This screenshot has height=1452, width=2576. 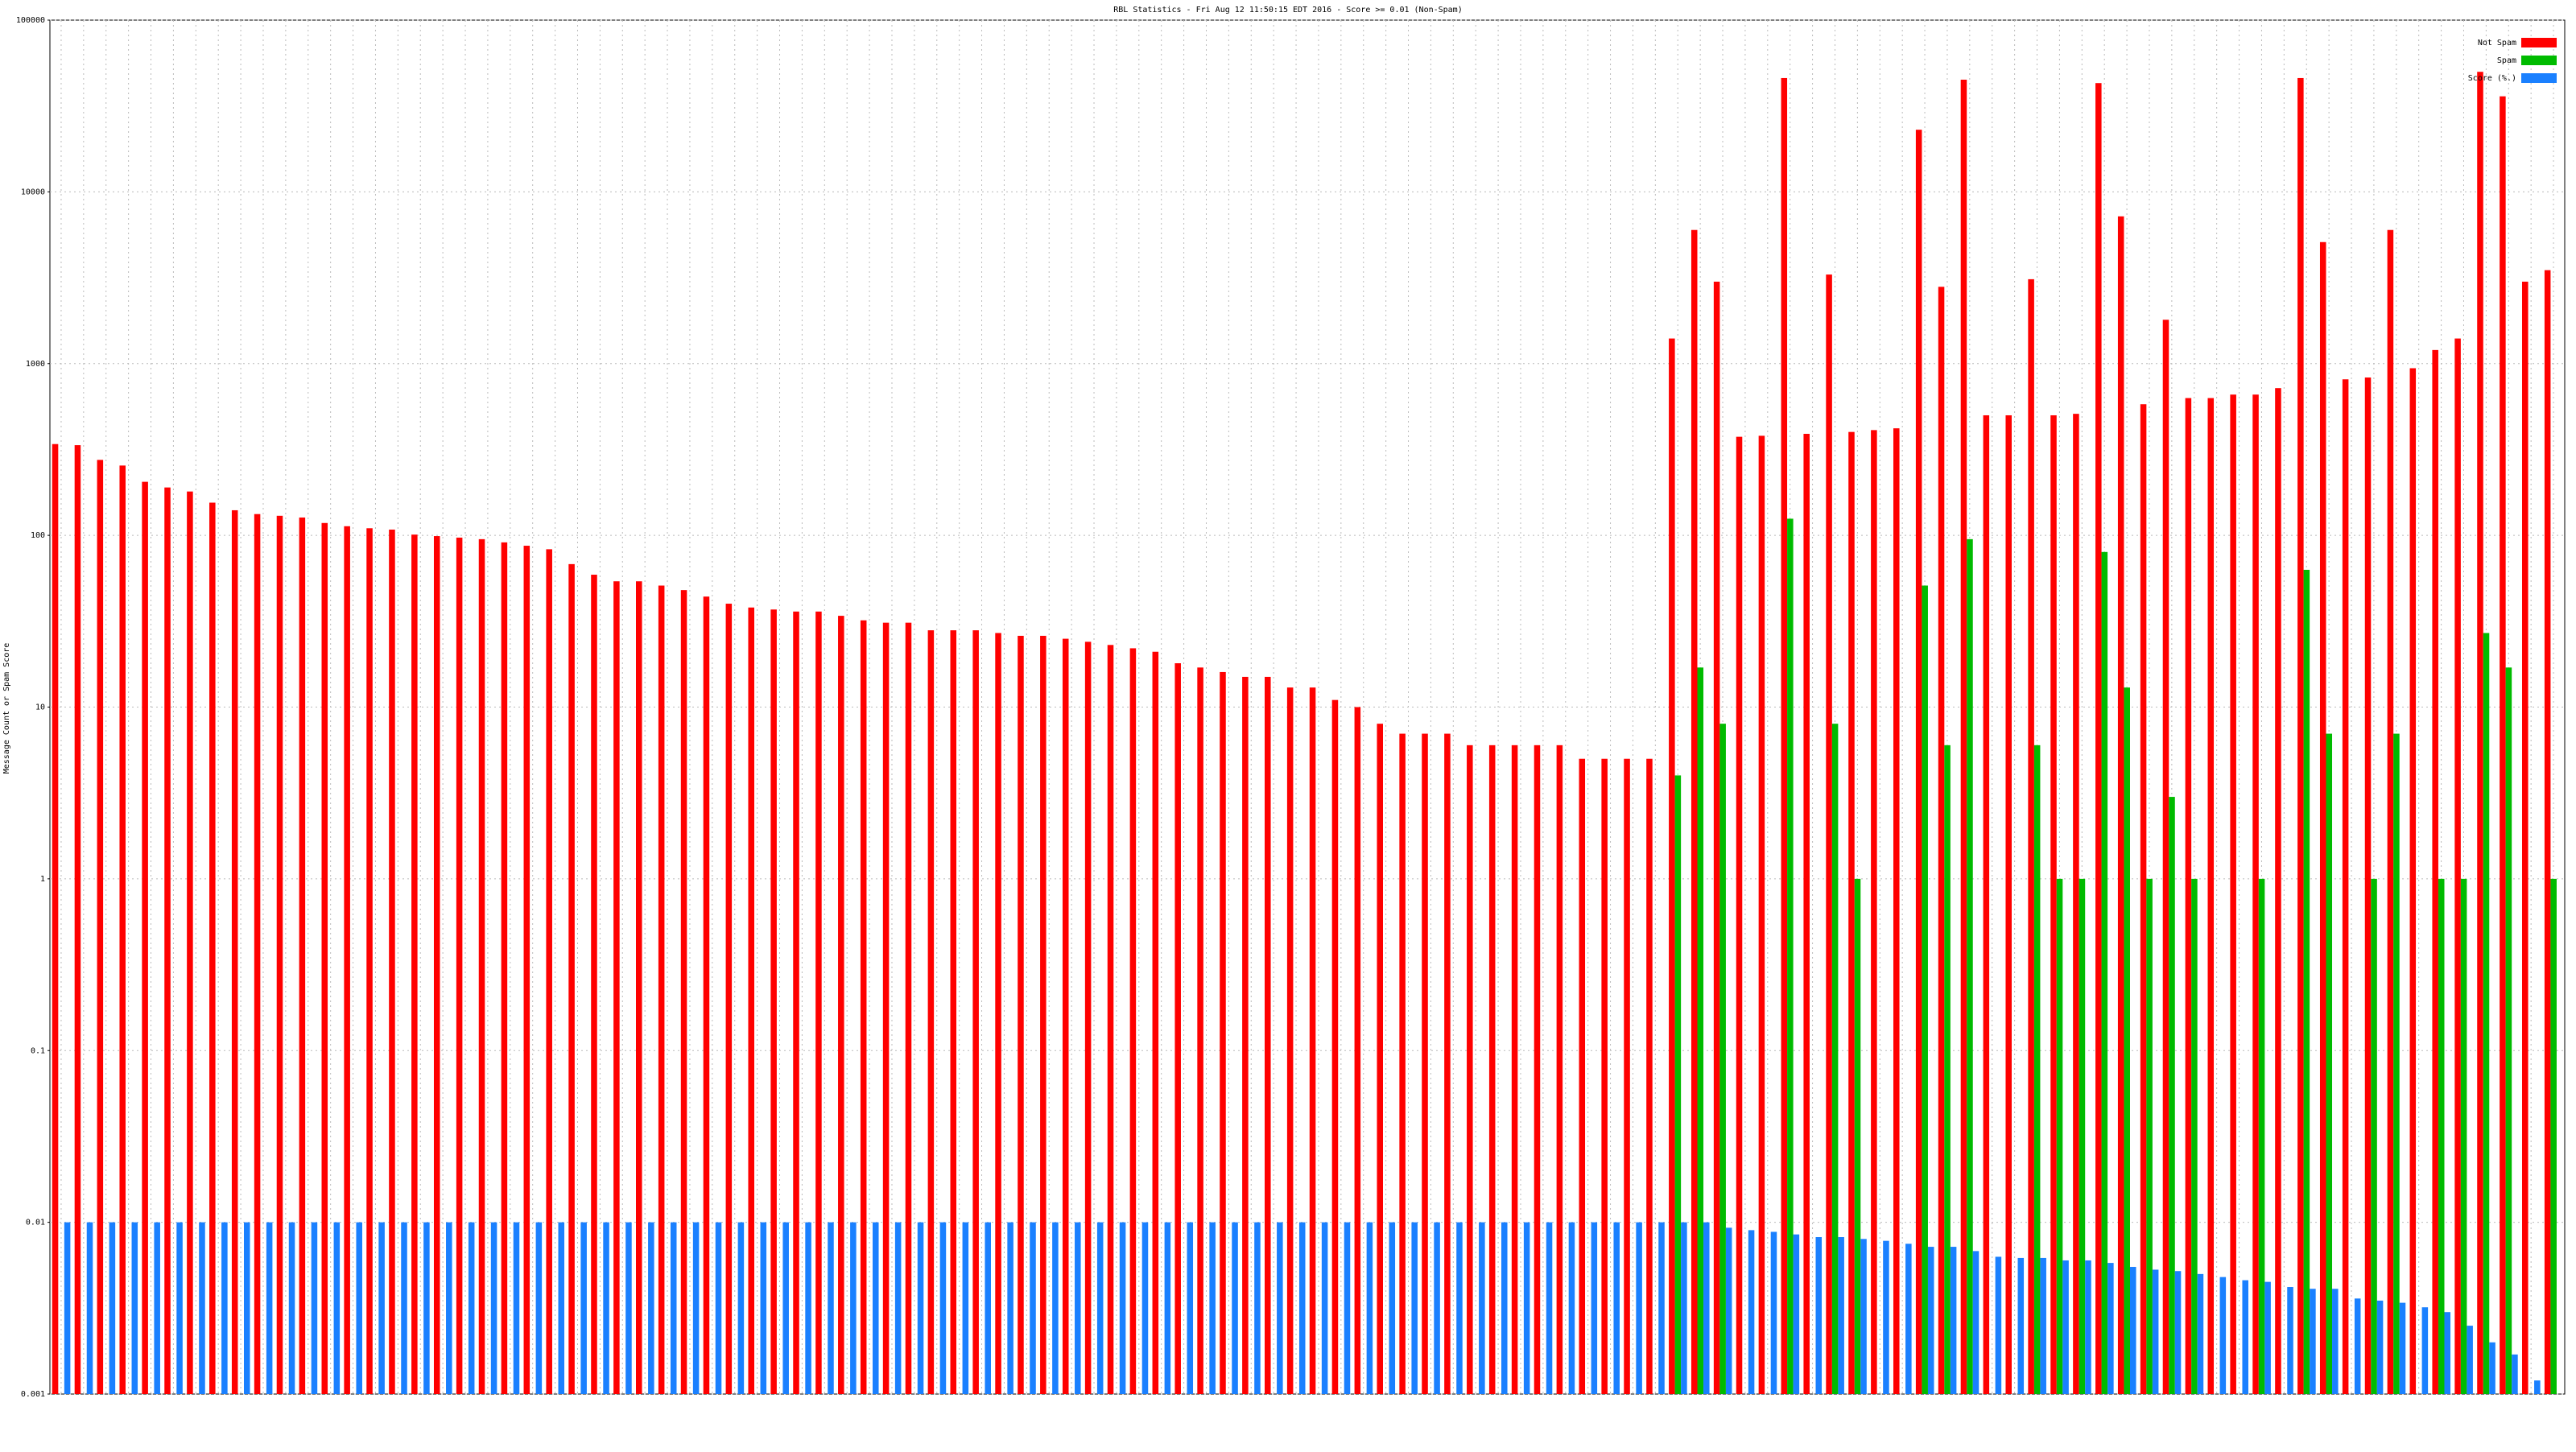 I want to click on legend-swatch, so click(x=2539, y=78).